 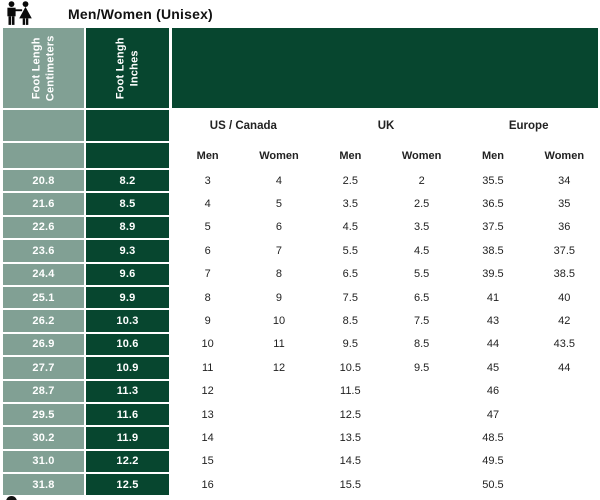 I want to click on europe-men-cell: 36.5, so click(x=493, y=204).